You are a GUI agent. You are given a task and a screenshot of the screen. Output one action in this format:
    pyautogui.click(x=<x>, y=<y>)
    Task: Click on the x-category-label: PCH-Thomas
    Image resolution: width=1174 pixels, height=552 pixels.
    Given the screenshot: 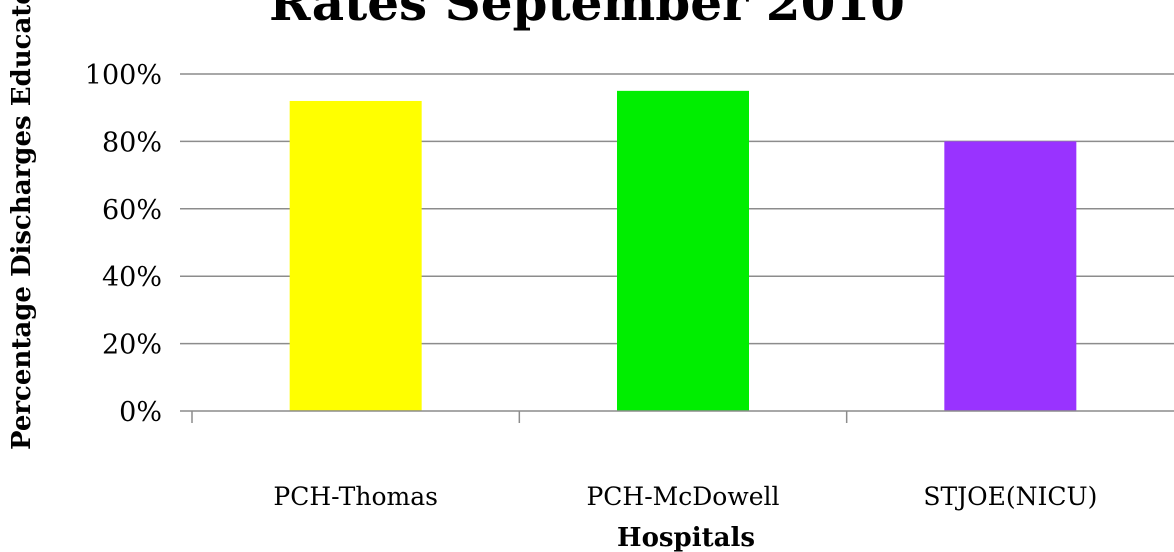 What is the action you would take?
    pyautogui.click(x=355, y=496)
    